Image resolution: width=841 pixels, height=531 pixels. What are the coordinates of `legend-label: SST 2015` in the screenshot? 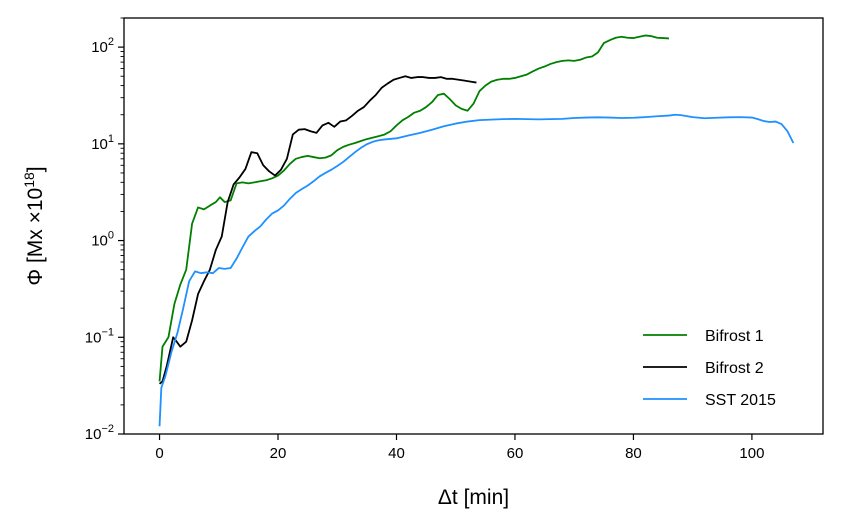 It's located at (740, 400).